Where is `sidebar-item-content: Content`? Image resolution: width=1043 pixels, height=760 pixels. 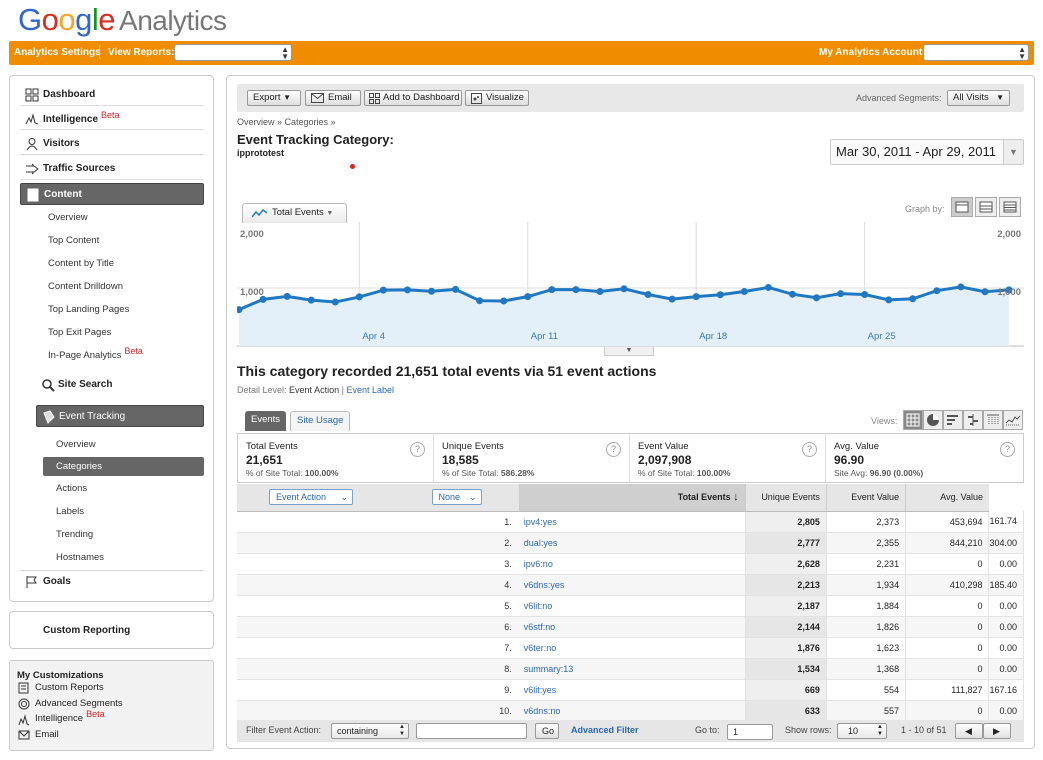 sidebar-item-content: Content is located at coordinates (112, 194).